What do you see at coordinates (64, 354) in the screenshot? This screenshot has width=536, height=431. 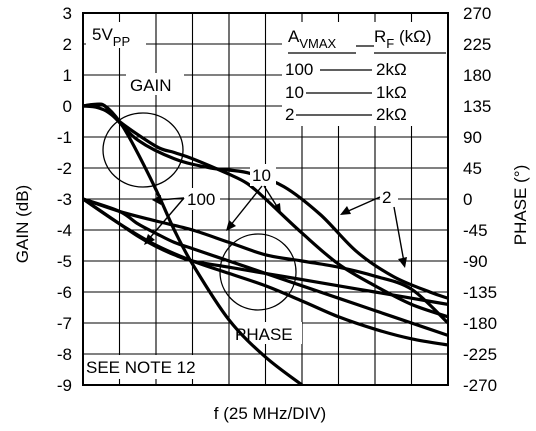 I see `left-tick-label: -8` at bounding box center [64, 354].